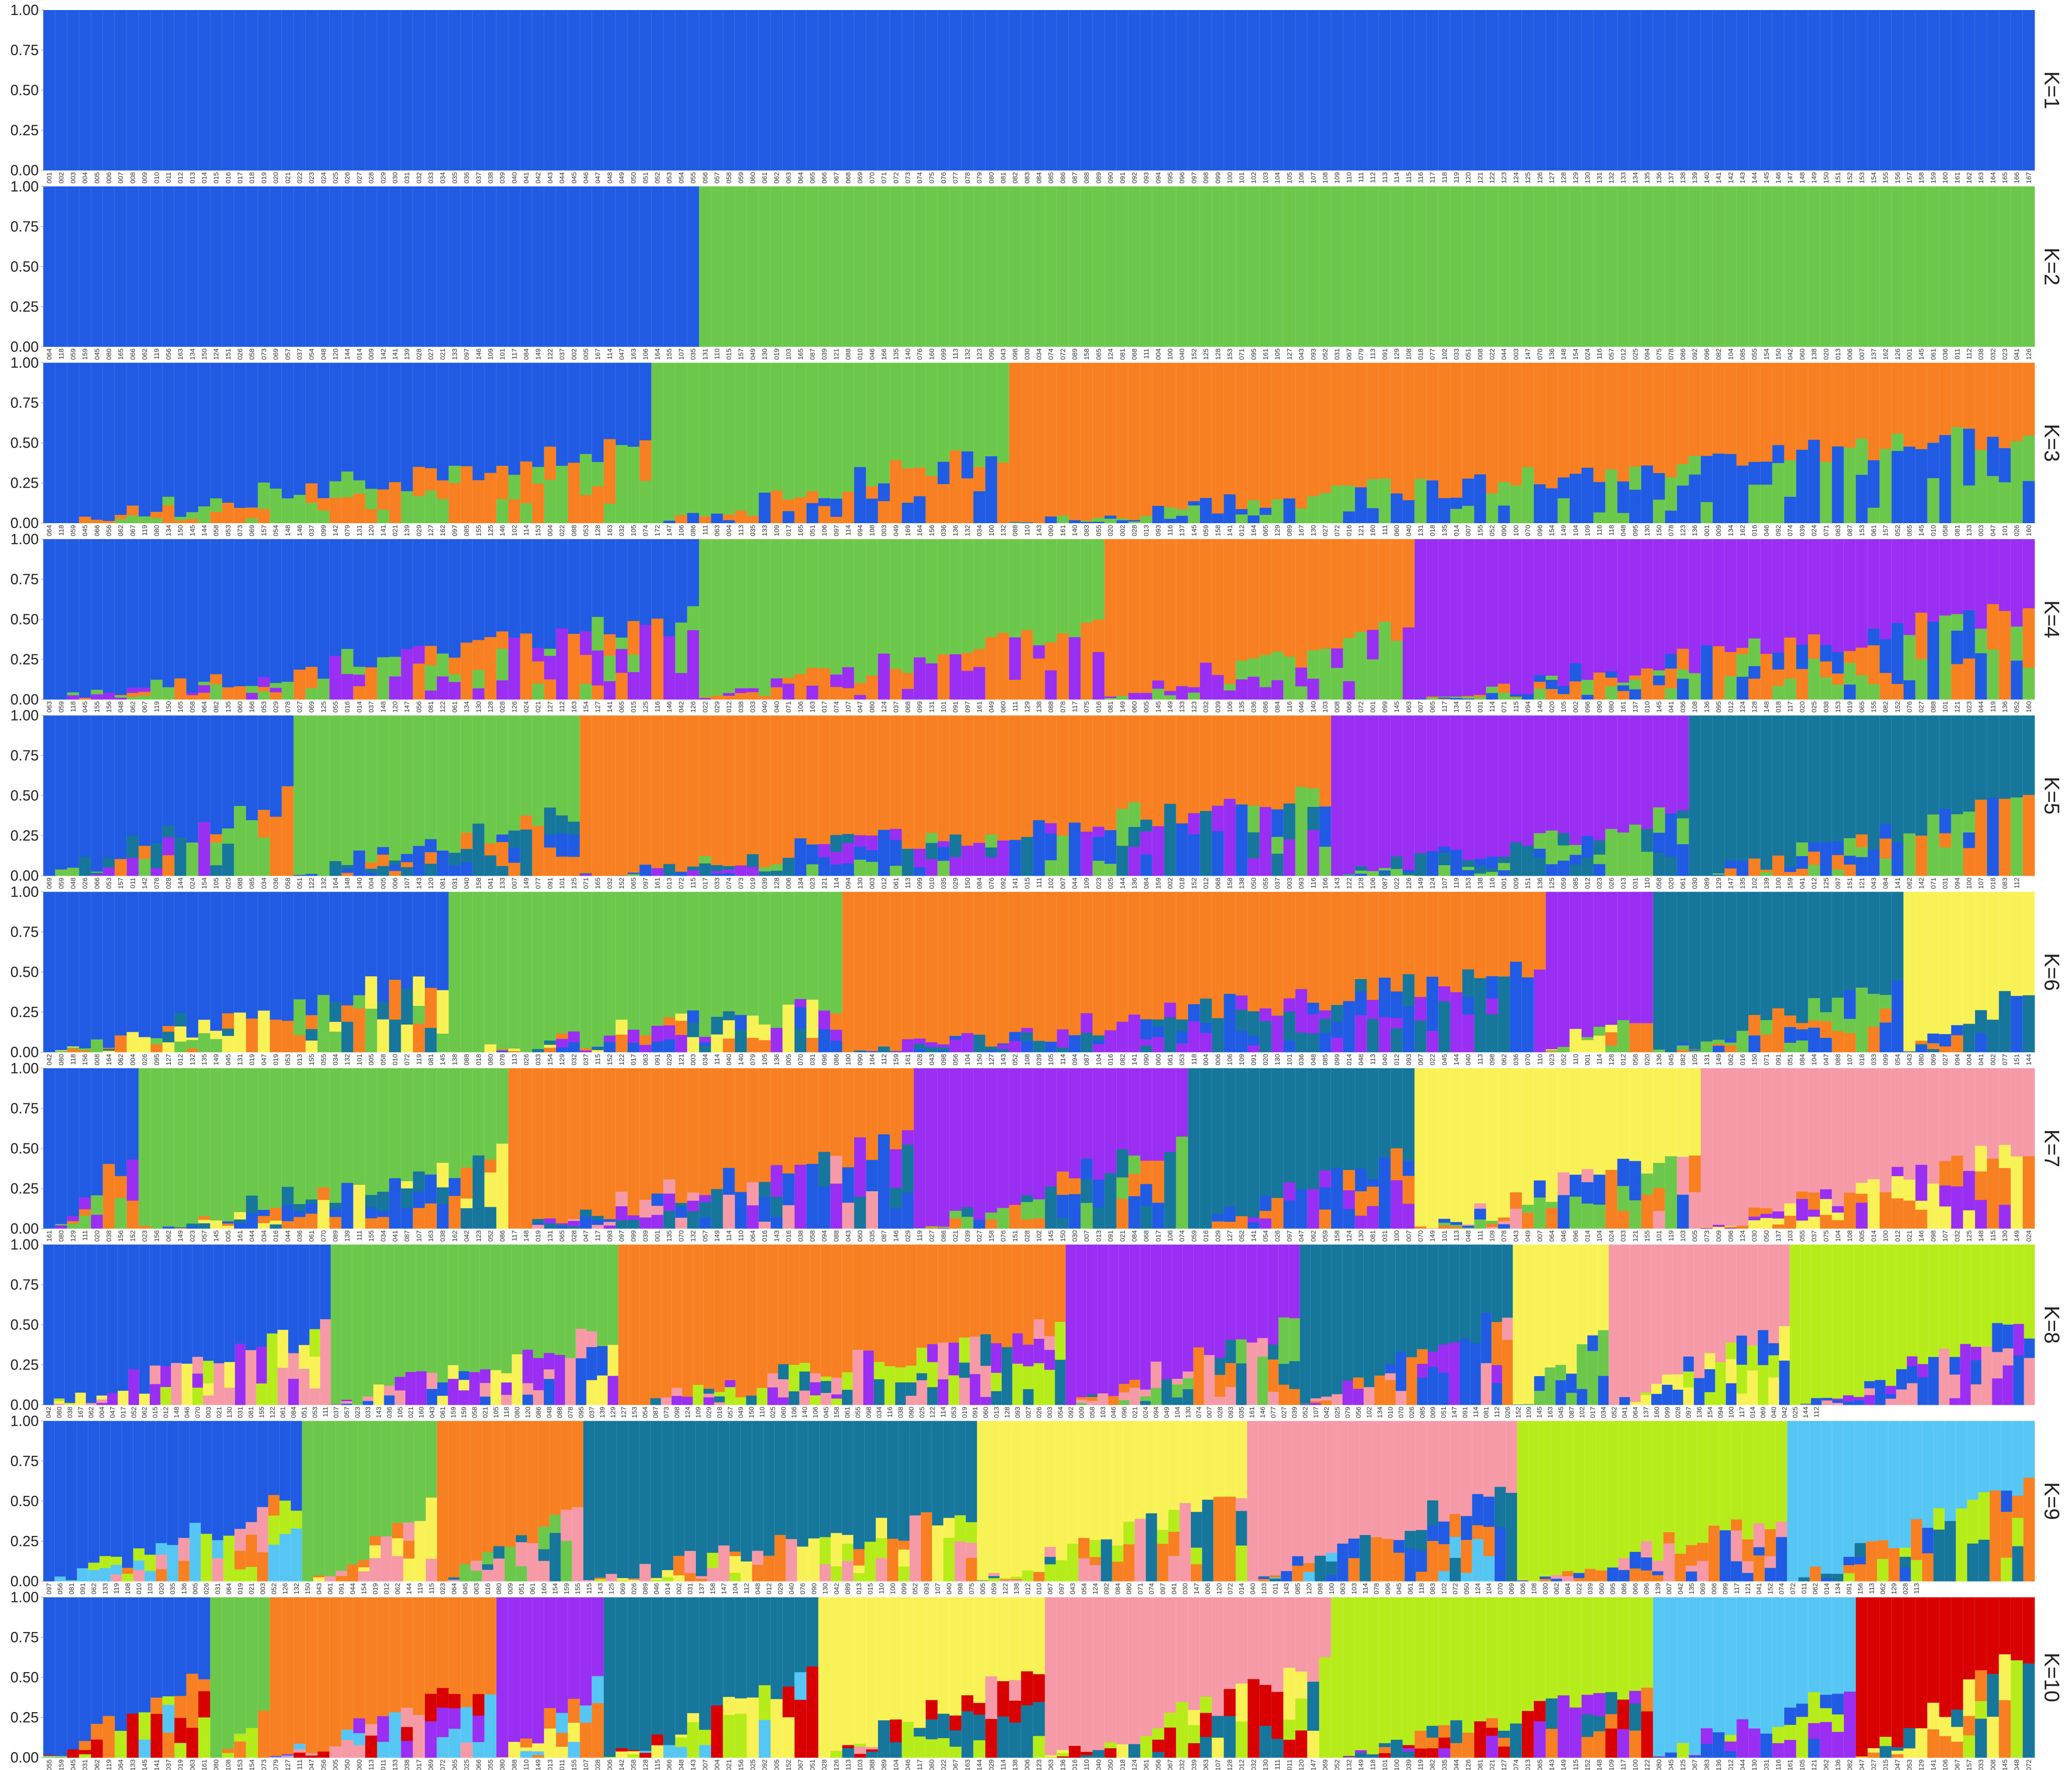 The image size is (2072, 1770). What do you see at coordinates (968, 178) in the screenshot?
I see `individual-label: 078` at bounding box center [968, 178].